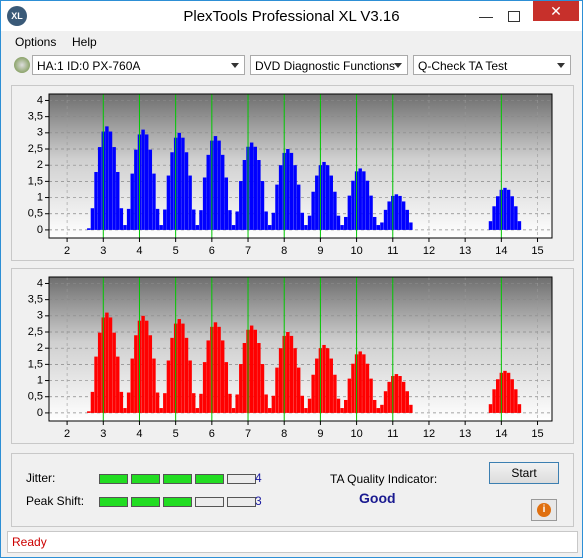 The height and width of the screenshot is (558, 583). What do you see at coordinates (524, 473) in the screenshot?
I see `start-button: Start` at bounding box center [524, 473].